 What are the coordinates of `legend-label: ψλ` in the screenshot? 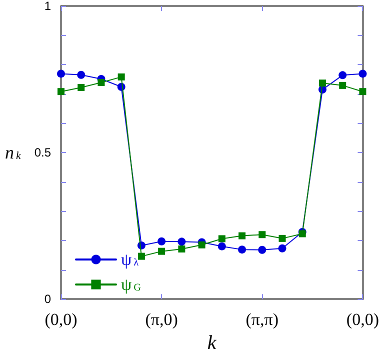 It's located at (130, 259).